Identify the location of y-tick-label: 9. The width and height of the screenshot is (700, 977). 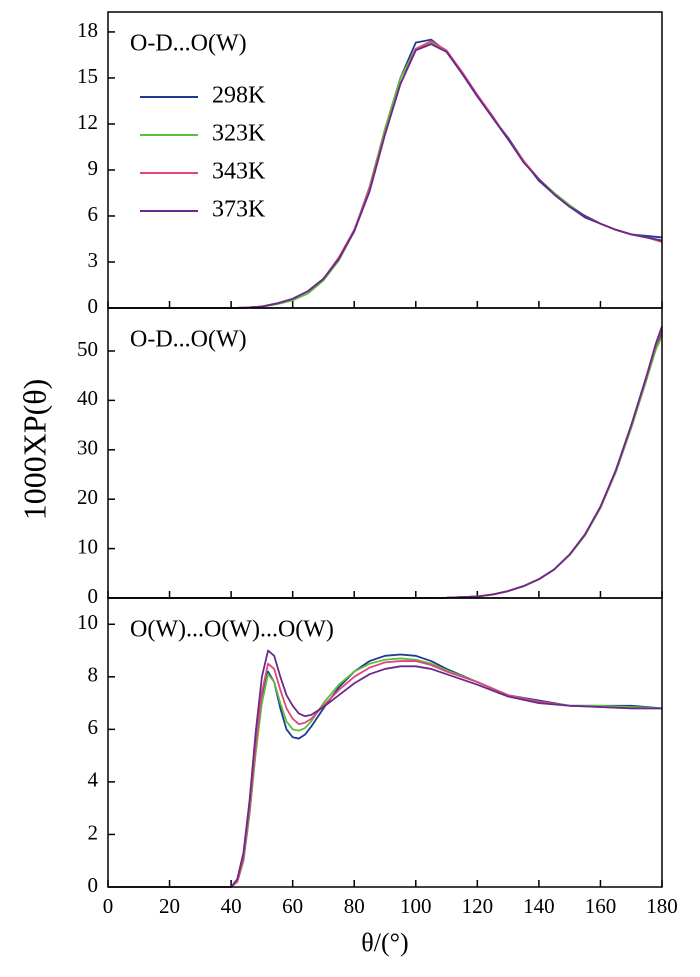
(93, 168).